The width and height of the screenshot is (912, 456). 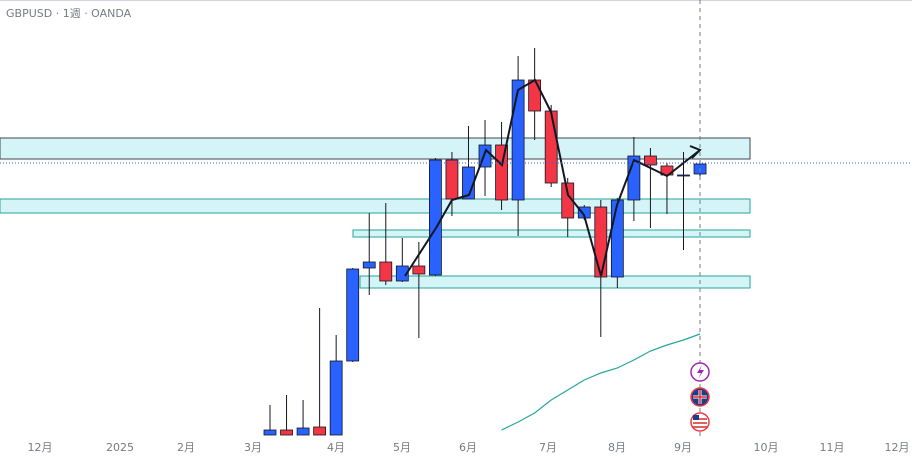 I want to click on x-tick-label: 9月, so click(x=683, y=447).